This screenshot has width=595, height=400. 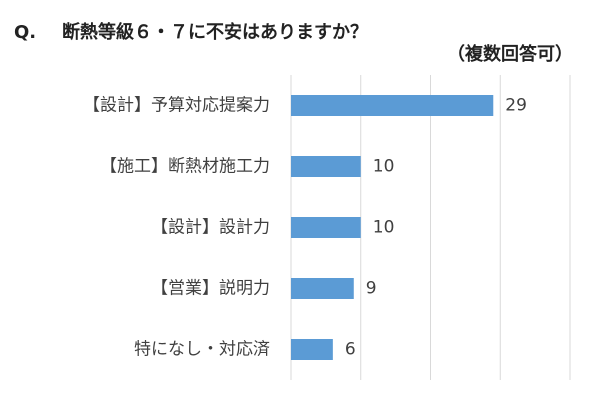 What do you see at coordinates (510, 54) in the screenshot?
I see `chart-subtitle: （複数回答可）` at bounding box center [510, 54].